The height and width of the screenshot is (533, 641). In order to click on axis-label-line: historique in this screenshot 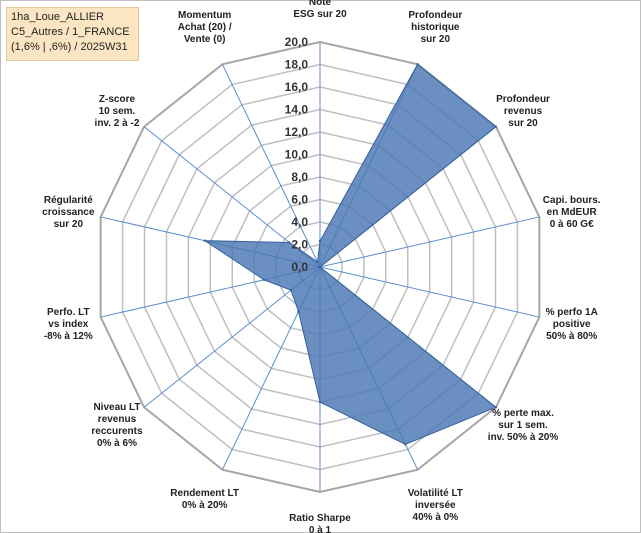, I will do `click(435, 27)`.